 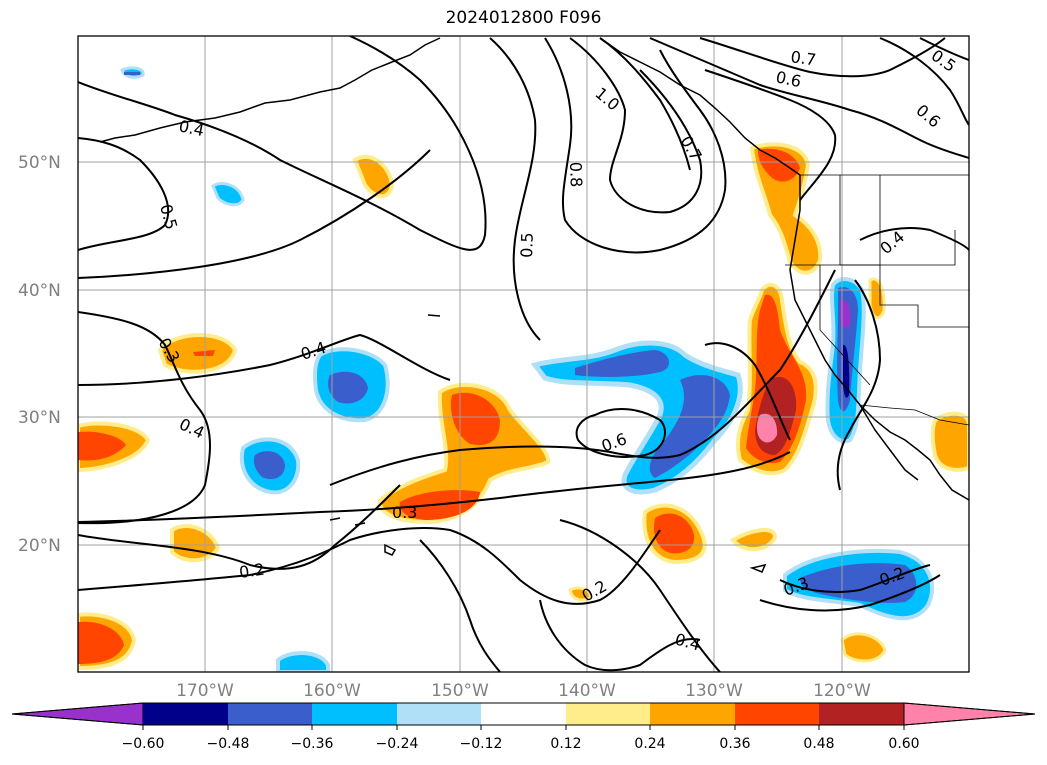 I want to click on colorbar-tick-label: 0.12, so click(x=565, y=744).